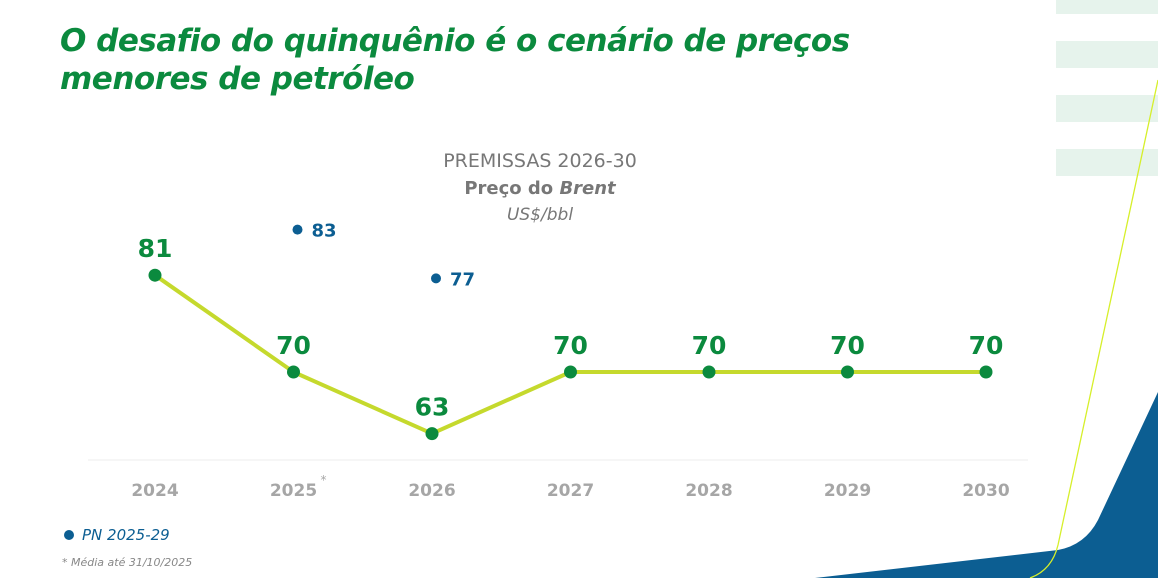 Image resolution: width=1158 pixels, height=578 pixels. I want to click on legend-label: PN 2025-29, so click(126, 535).